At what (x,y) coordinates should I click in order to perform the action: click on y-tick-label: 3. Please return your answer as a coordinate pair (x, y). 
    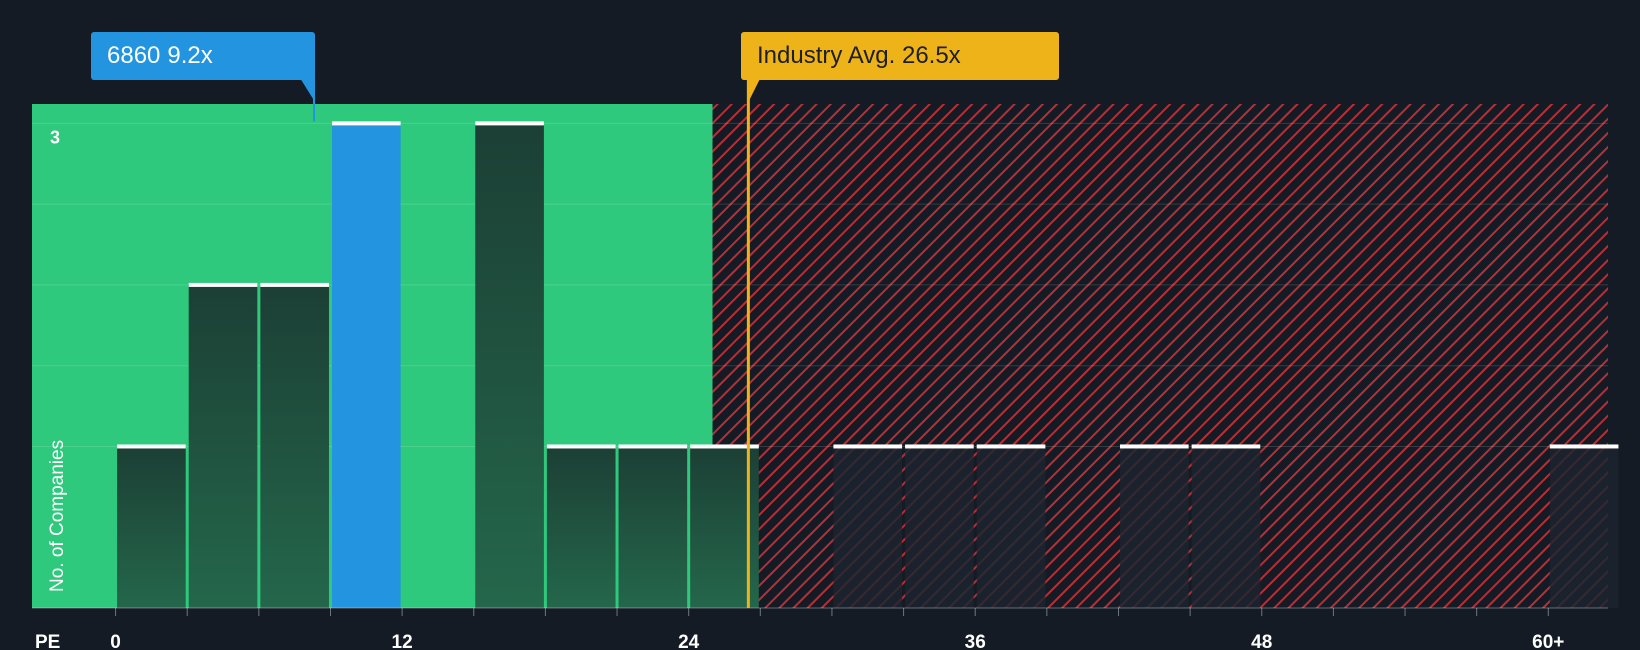
    Looking at the image, I should click on (55, 137).